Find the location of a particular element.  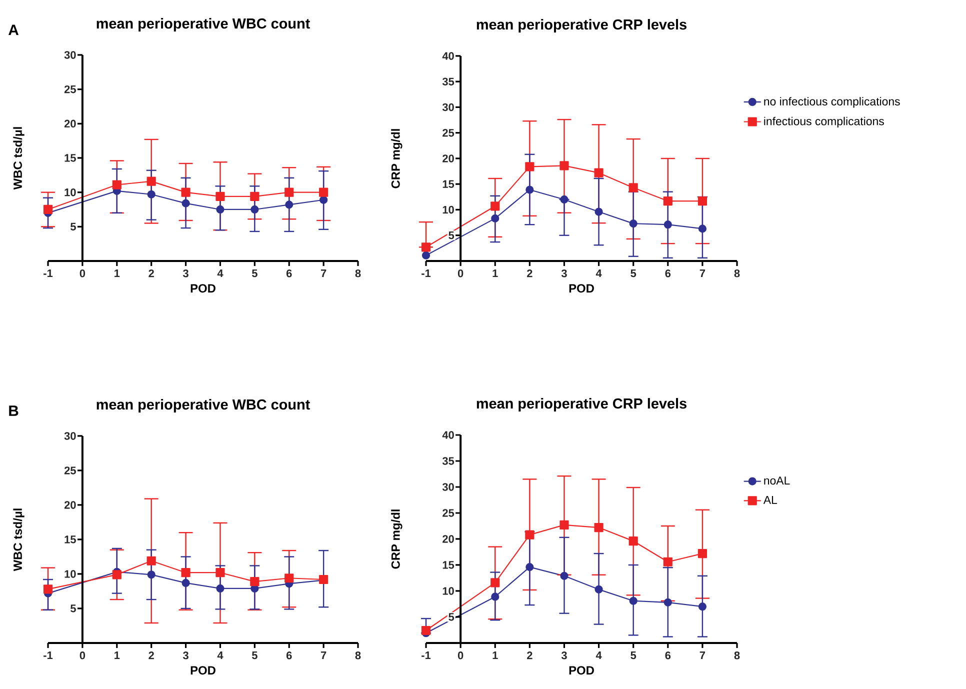

legend-label: noAL is located at coordinates (777, 480).